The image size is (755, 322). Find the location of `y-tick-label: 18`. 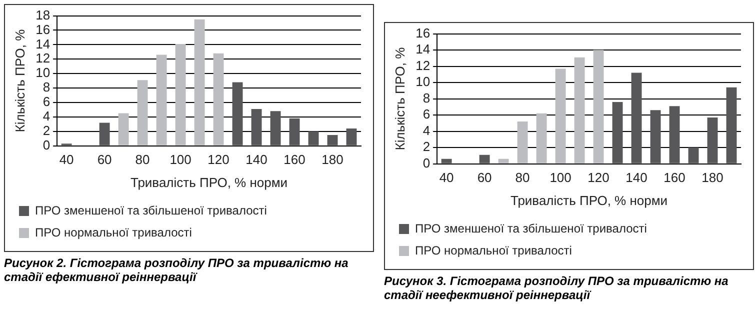

y-tick-label: 18 is located at coordinates (43, 14).